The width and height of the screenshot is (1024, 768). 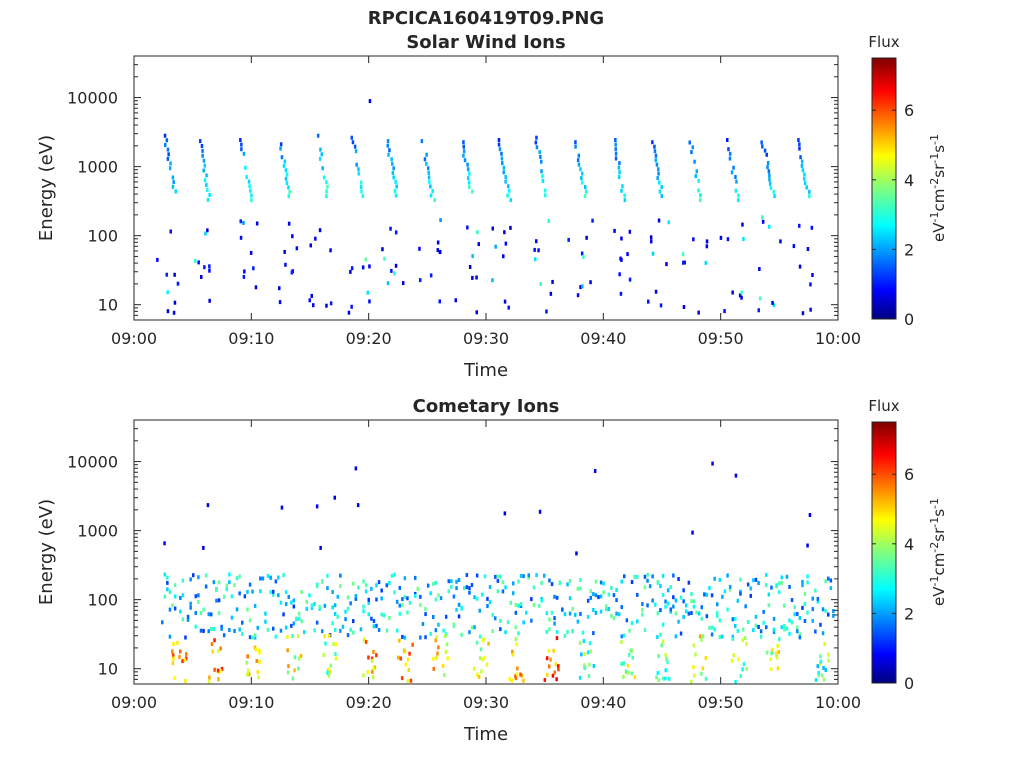 I want to click on colorbar-tick-label: 2, so click(x=909, y=249).